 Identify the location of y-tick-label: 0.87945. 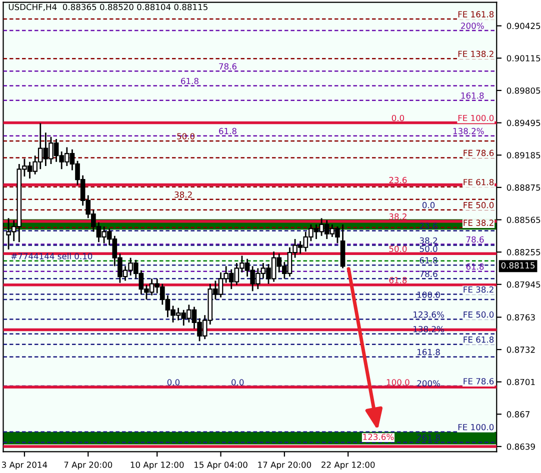
(523, 284).